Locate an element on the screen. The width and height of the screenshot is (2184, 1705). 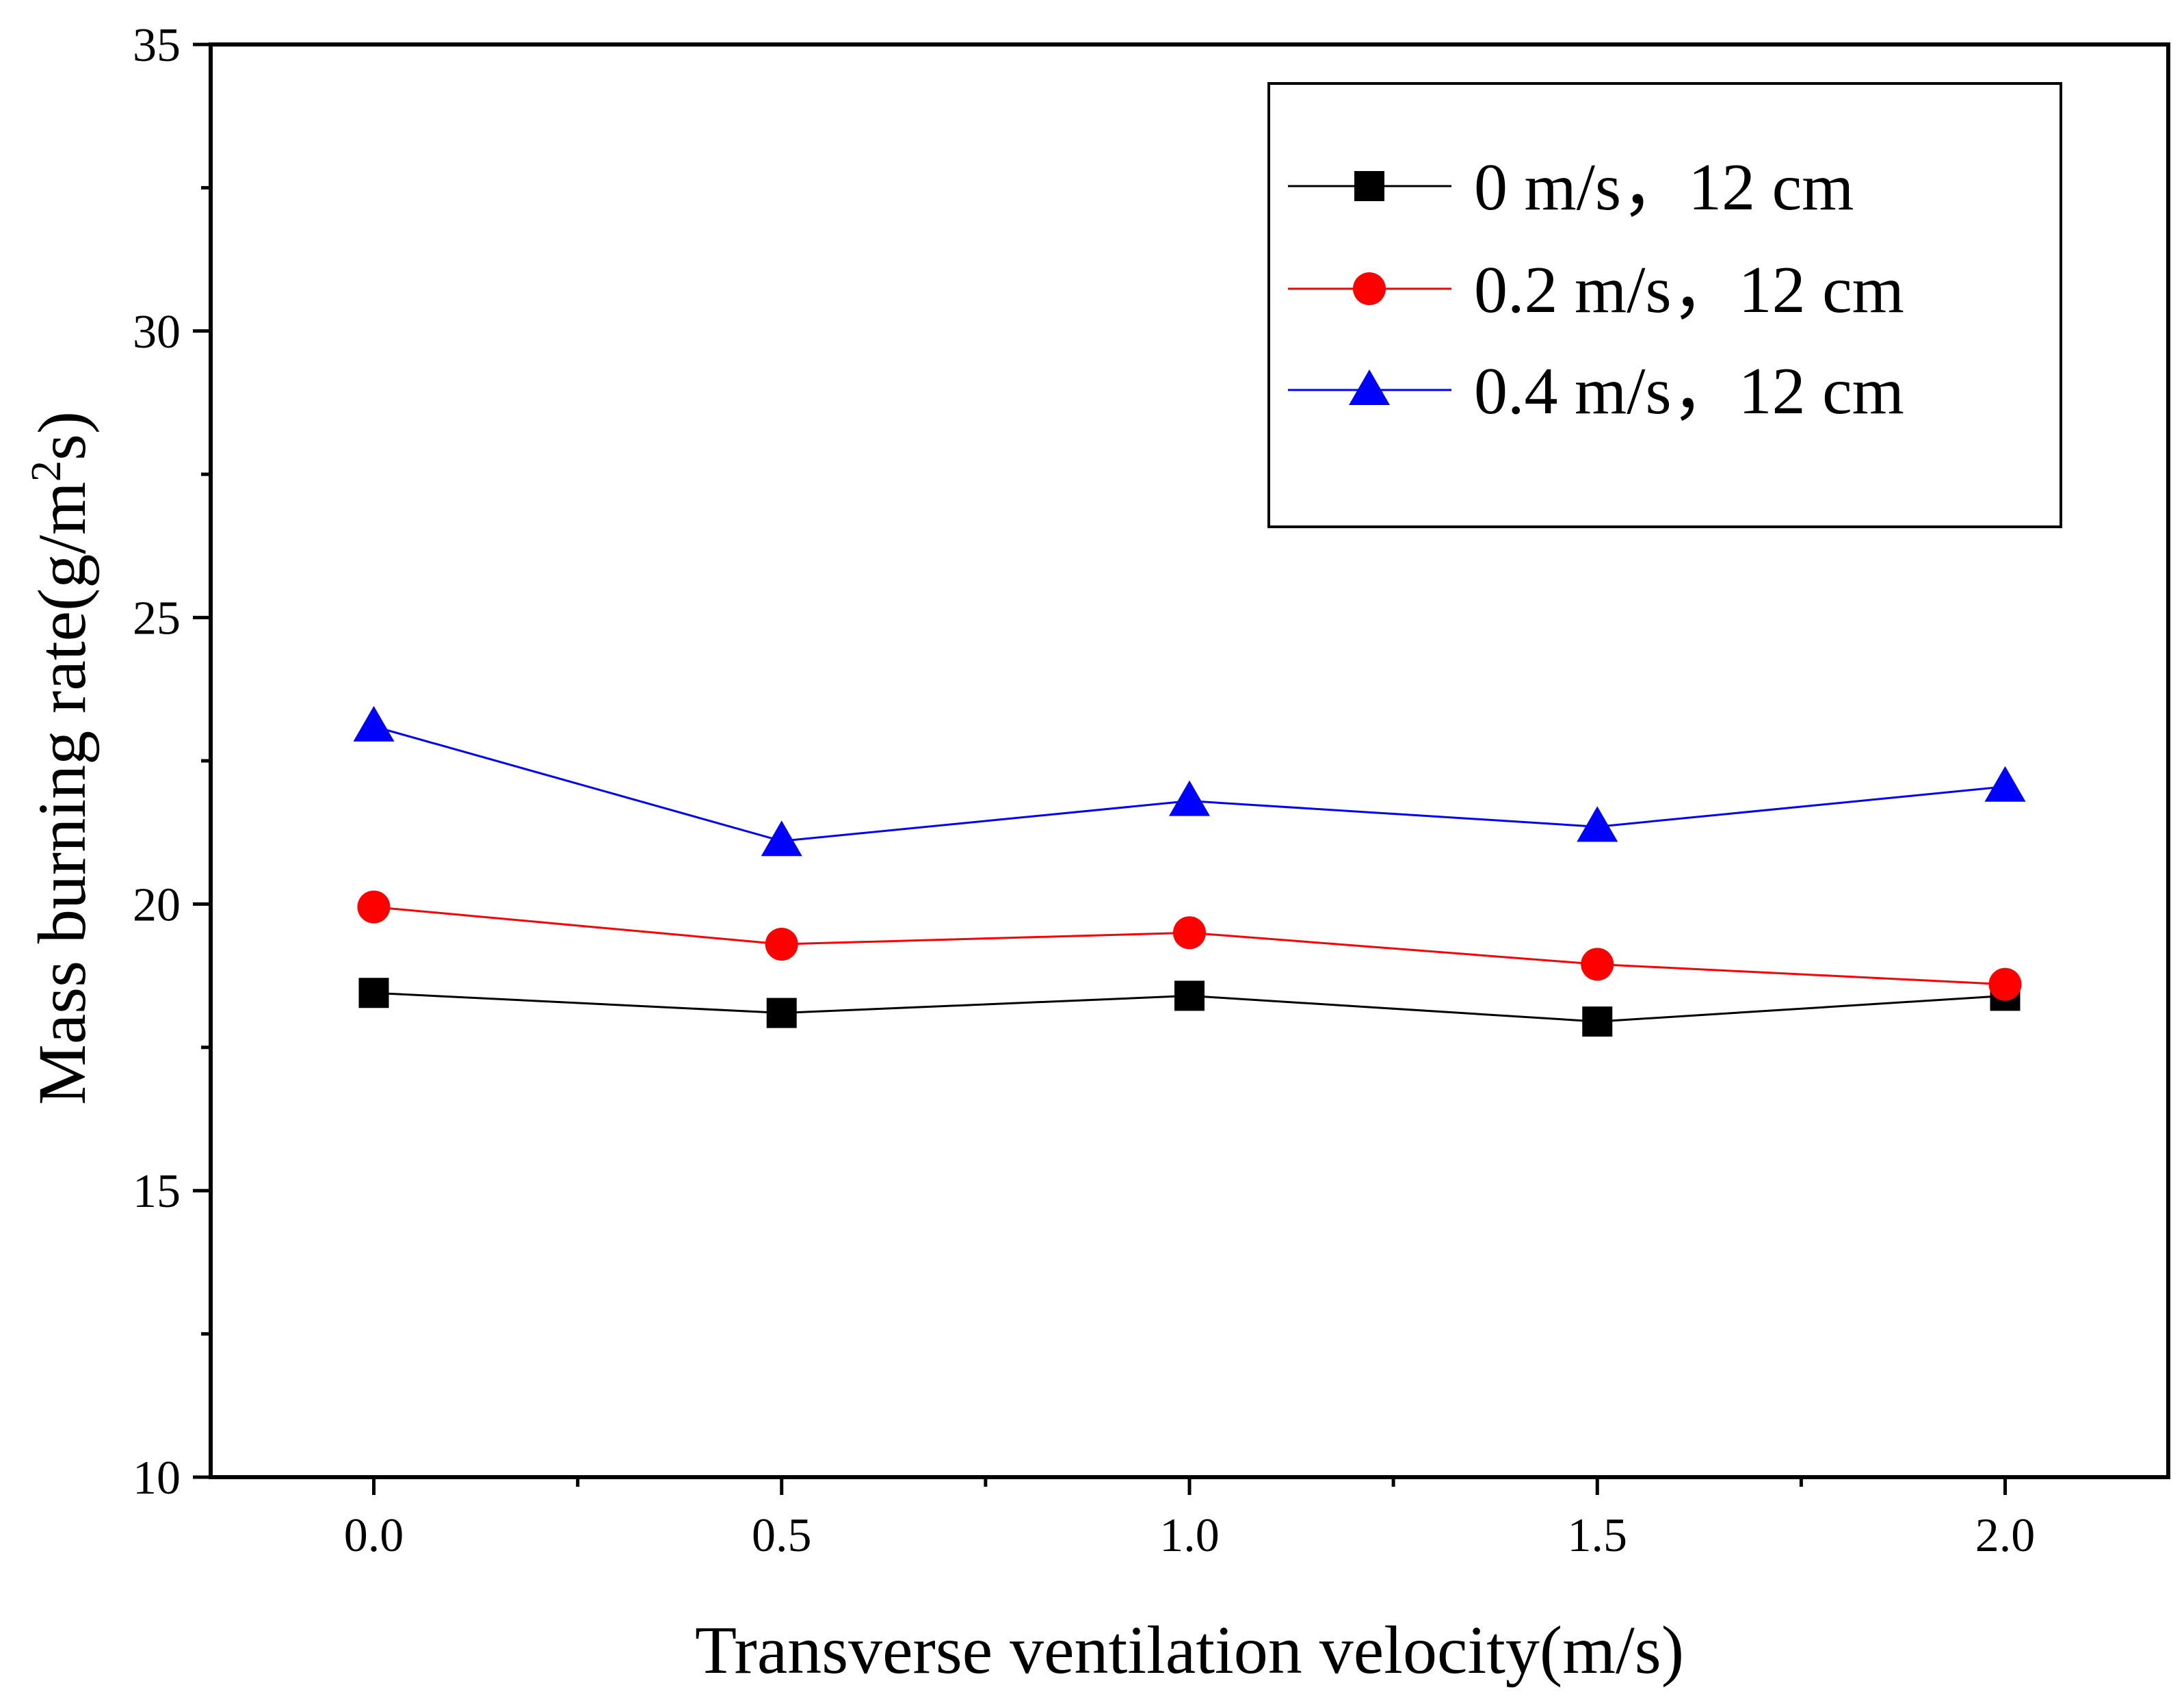
x-tick-label: 2.0 is located at coordinates (2005, 1536).